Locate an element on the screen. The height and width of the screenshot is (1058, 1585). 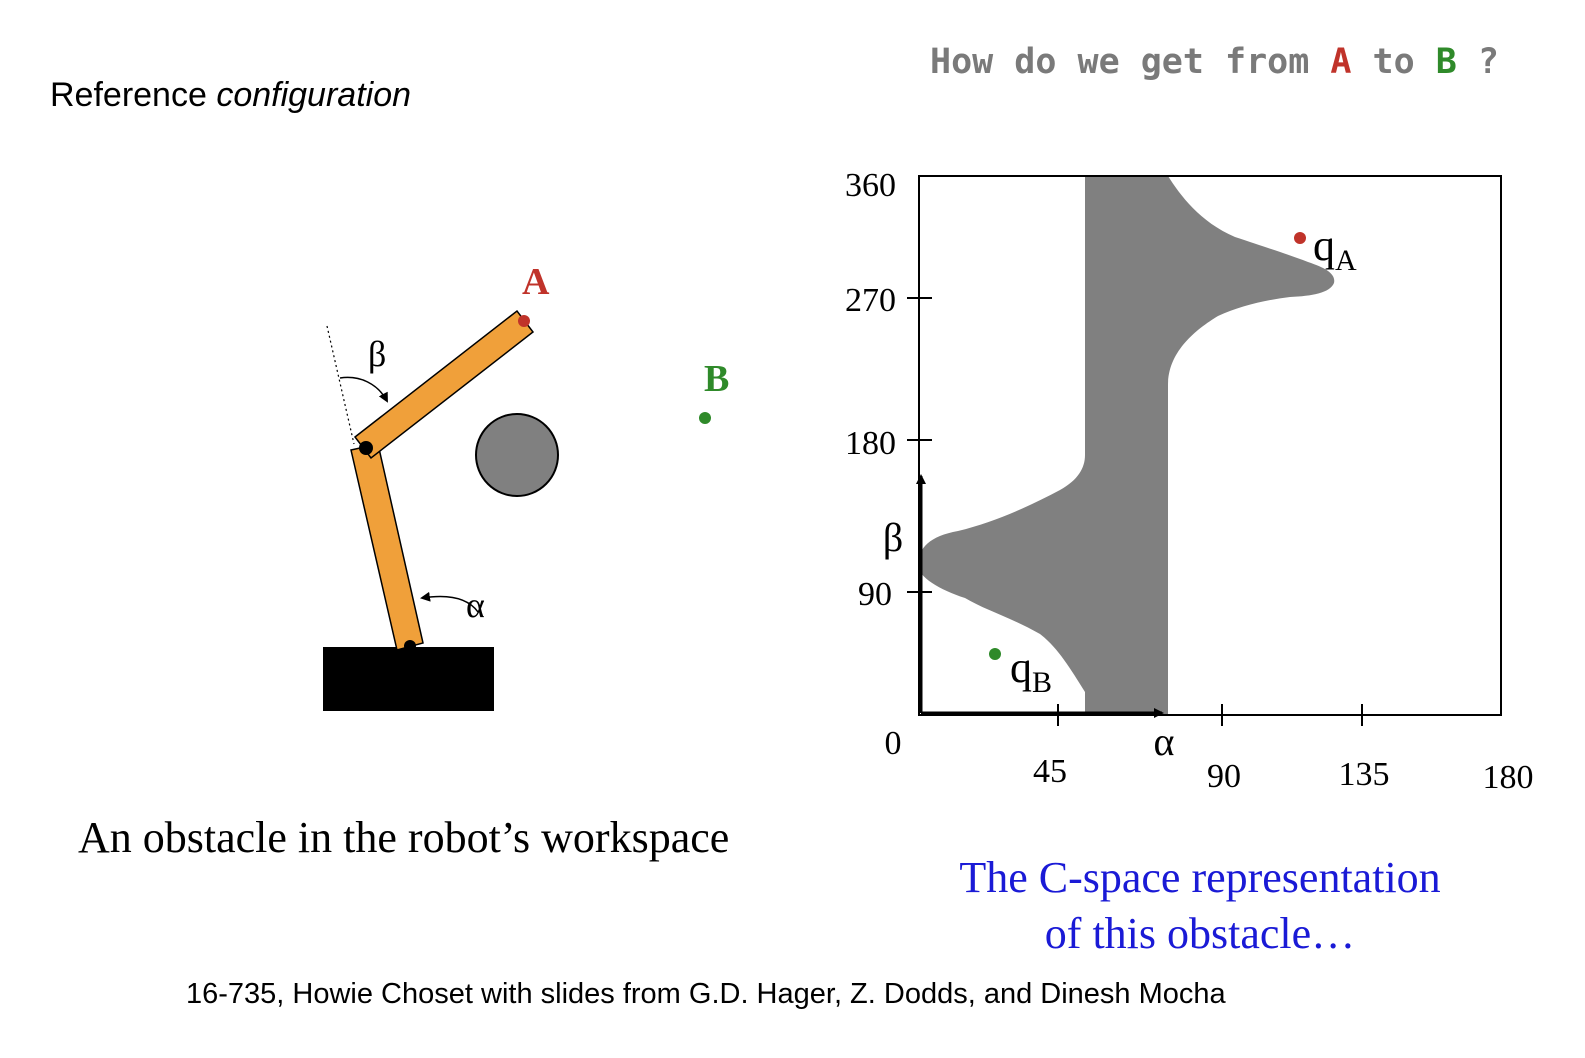
question-prefix: How do we get from is located at coordinates (1130, 62).